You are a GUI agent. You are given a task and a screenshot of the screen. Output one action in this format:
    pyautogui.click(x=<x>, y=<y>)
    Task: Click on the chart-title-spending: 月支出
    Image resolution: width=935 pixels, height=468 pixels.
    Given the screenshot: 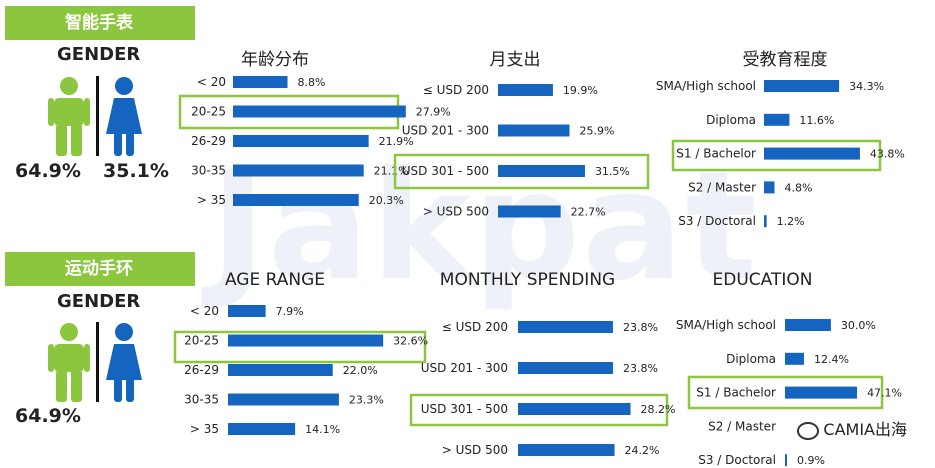 What is the action you would take?
    pyautogui.click(x=515, y=60)
    